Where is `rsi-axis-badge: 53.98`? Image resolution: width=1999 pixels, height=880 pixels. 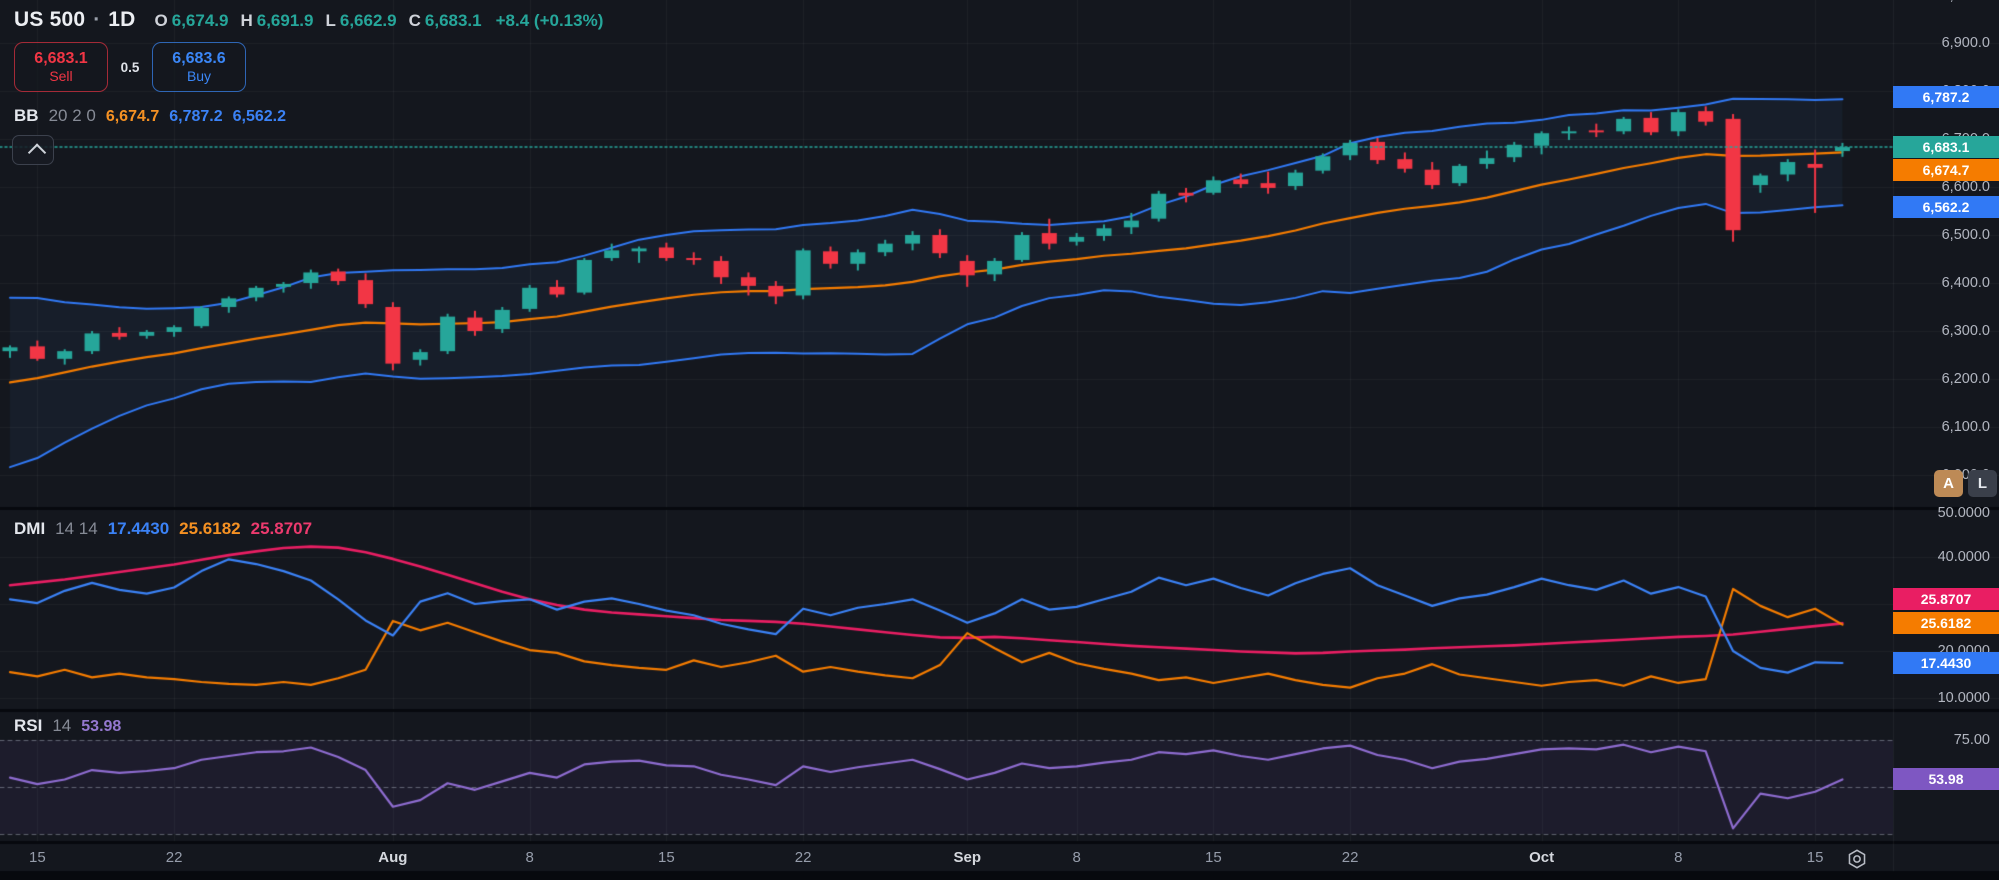
rsi-axis-badge: 53.98 is located at coordinates (1946, 779).